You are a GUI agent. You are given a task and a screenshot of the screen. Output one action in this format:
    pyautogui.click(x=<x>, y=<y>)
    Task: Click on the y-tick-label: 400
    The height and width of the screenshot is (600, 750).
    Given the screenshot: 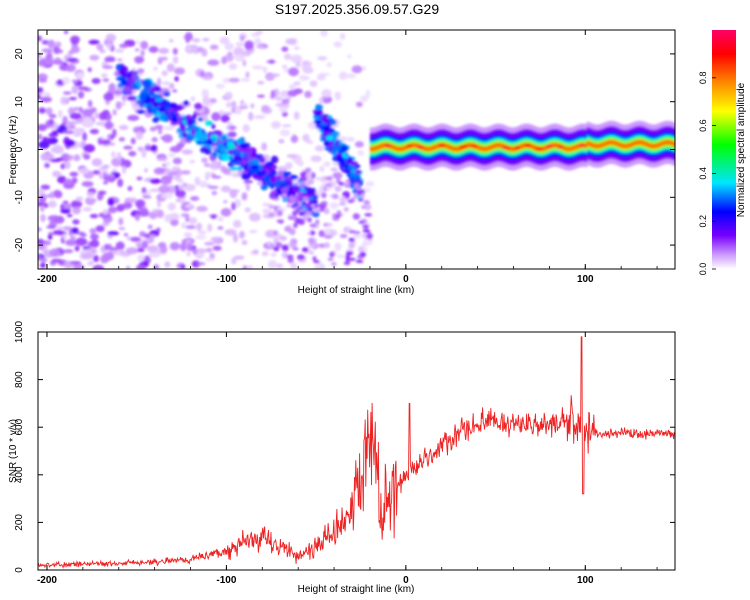 What is the action you would take?
    pyautogui.click(x=19, y=474)
    